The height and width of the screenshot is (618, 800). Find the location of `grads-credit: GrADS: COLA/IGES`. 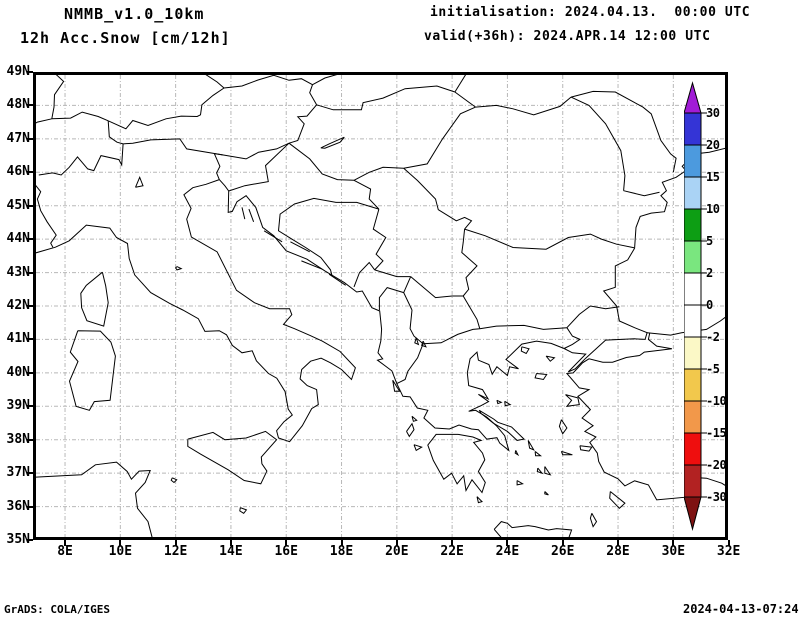

grads-credit: GrADS: COLA/IGES is located at coordinates (57, 609).